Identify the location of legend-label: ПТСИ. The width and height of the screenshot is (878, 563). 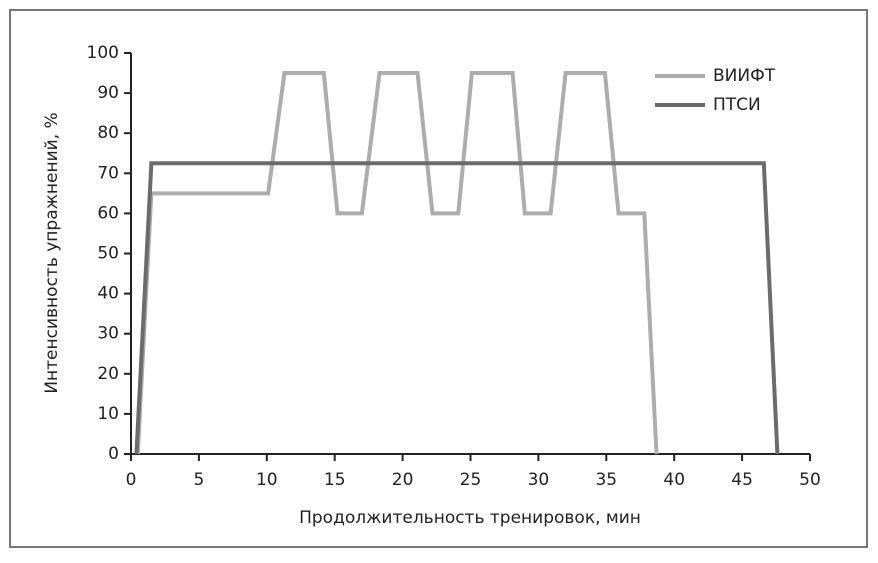
(737, 105).